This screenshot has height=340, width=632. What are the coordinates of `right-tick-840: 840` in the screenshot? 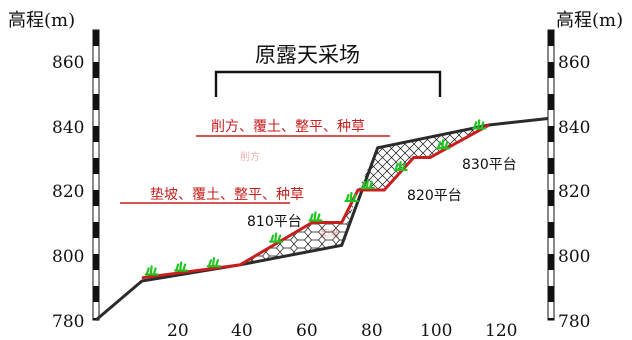 It's located at (574, 128).